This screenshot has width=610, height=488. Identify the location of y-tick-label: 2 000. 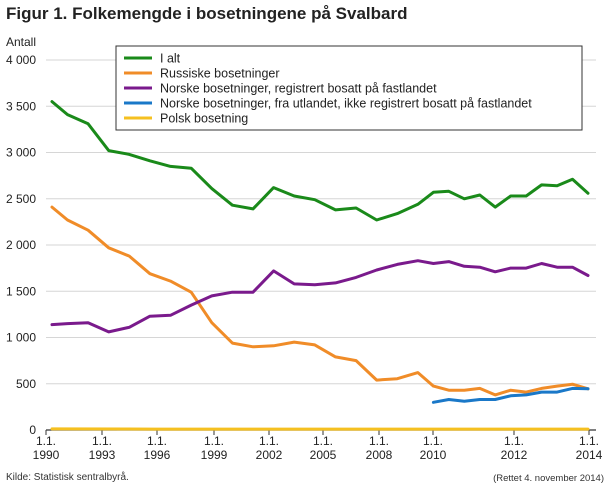
(21, 245).